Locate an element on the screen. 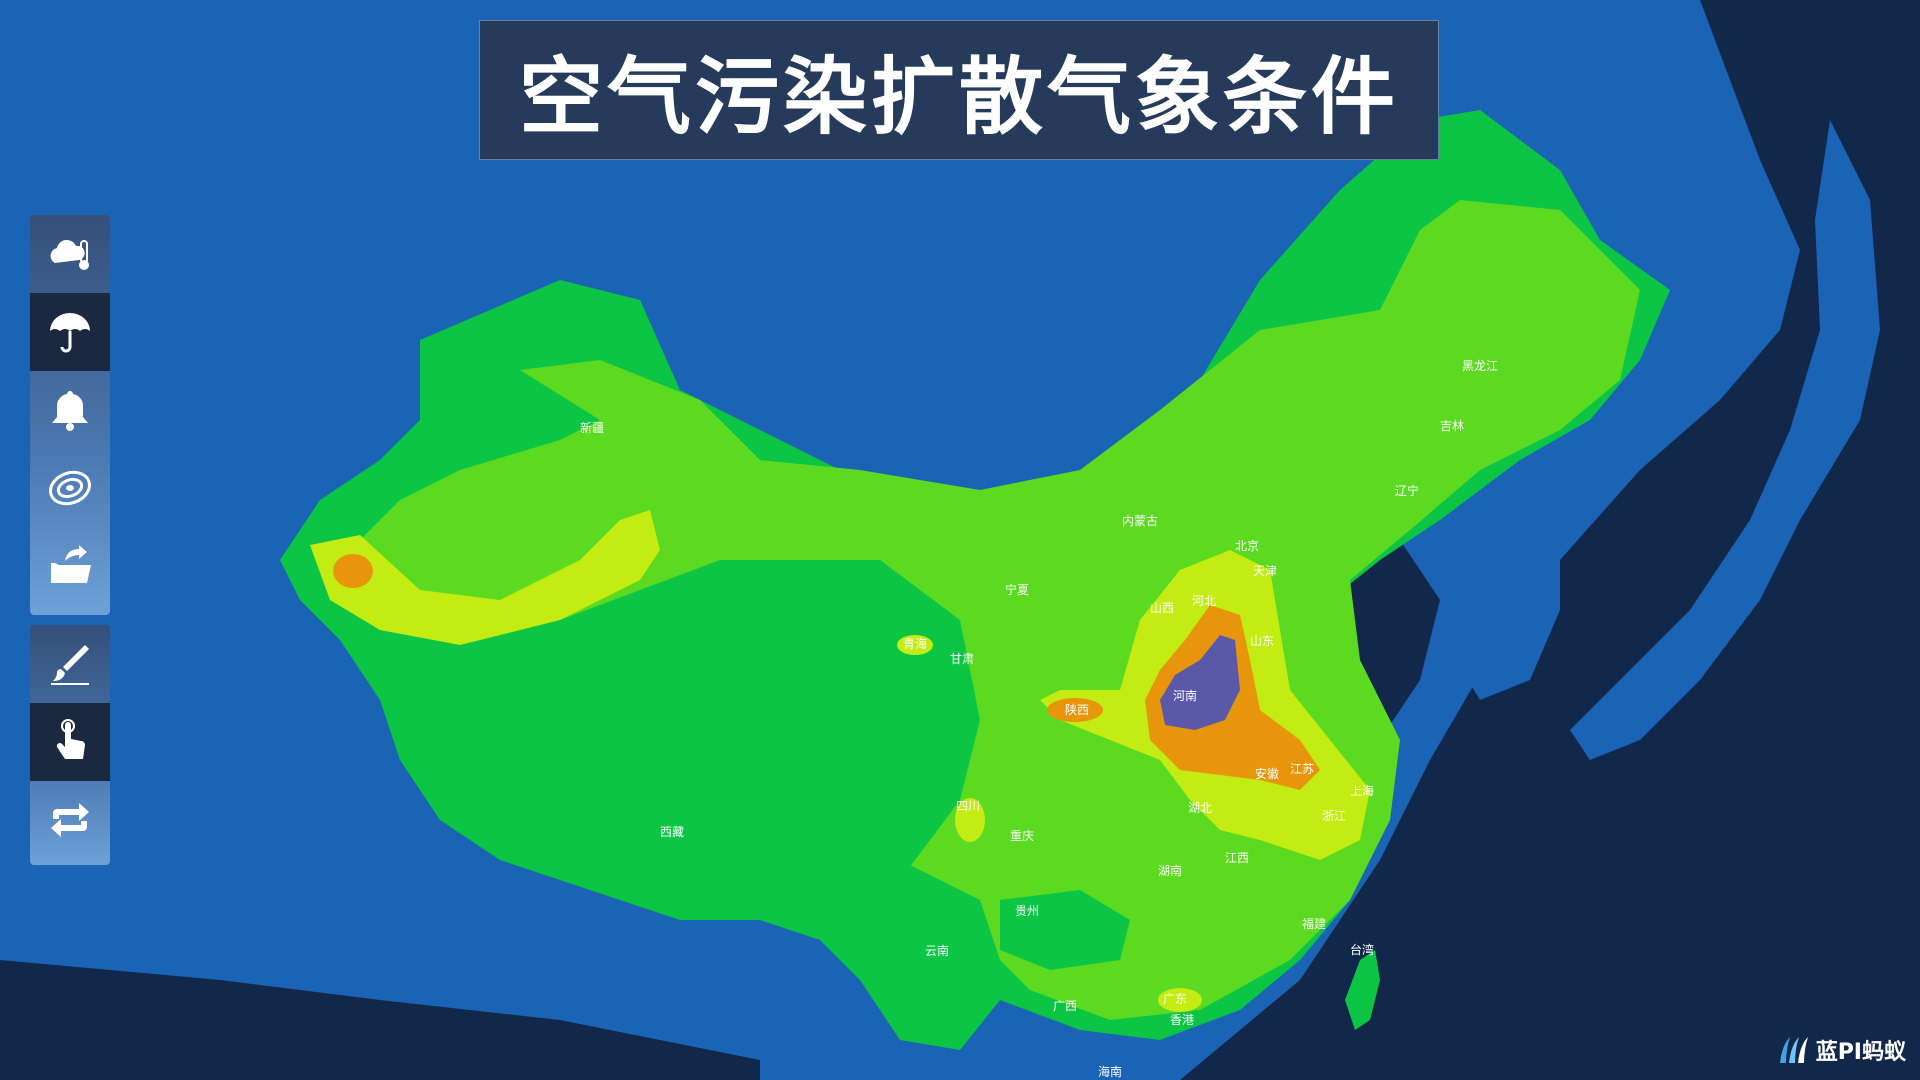 The width and height of the screenshot is (1920, 1080). label-hongkong: 香港 is located at coordinates (1182, 1020).